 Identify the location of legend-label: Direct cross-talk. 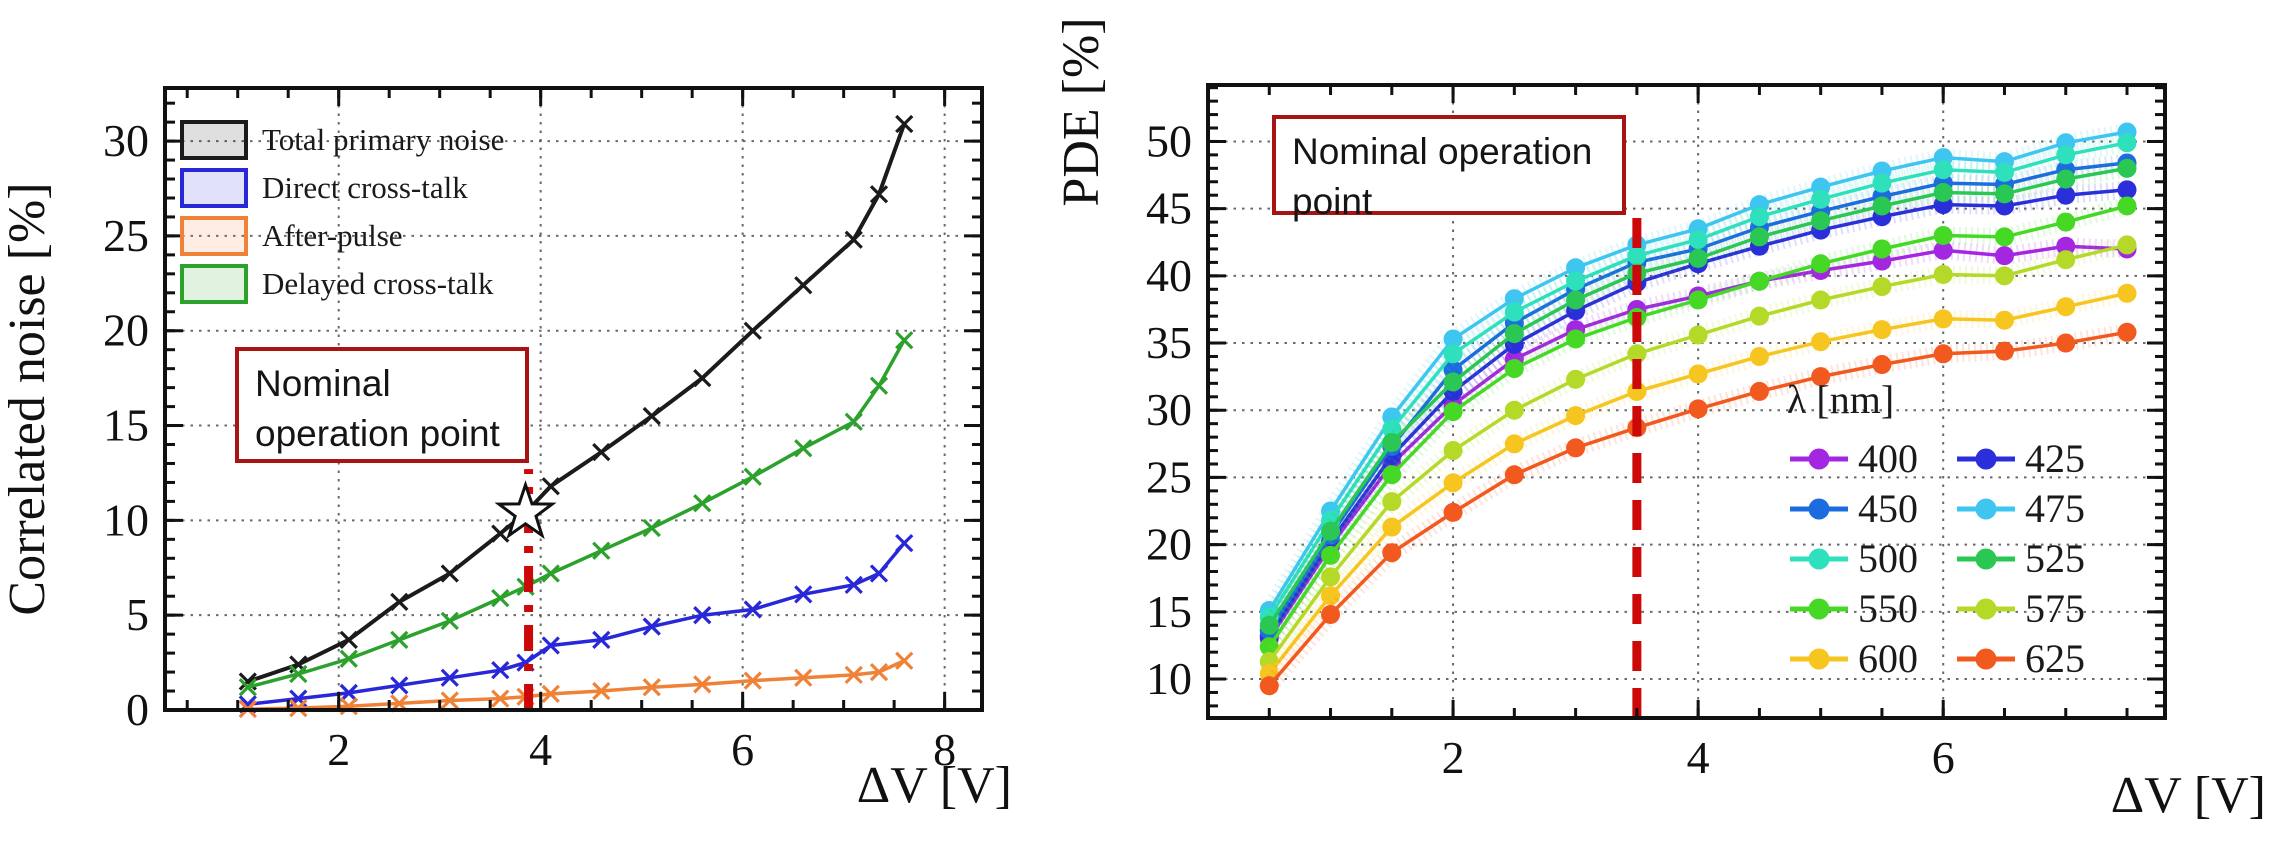
(365, 187).